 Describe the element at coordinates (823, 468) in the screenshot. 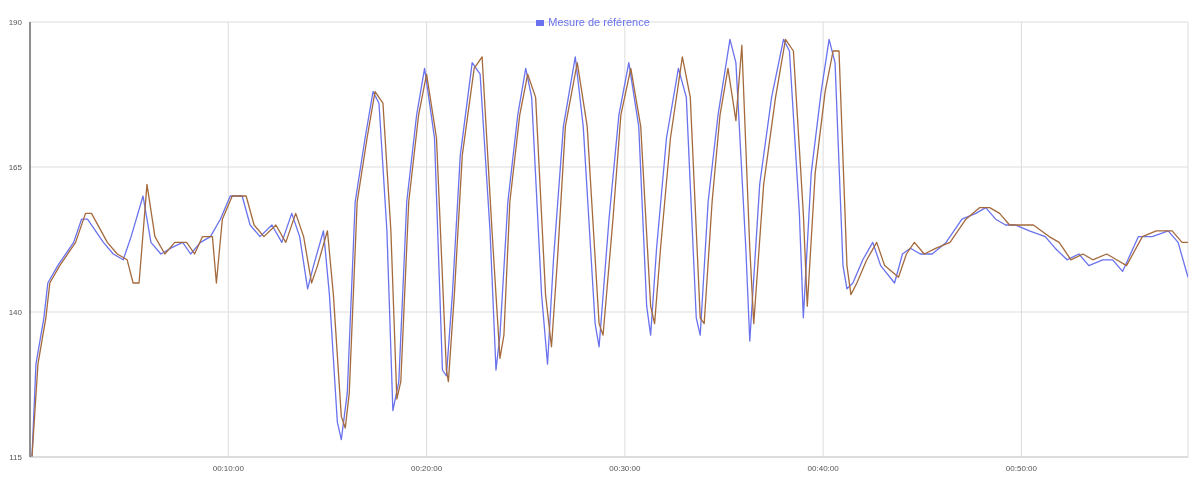

I see `x-tick-label: 00:40:00` at that location.